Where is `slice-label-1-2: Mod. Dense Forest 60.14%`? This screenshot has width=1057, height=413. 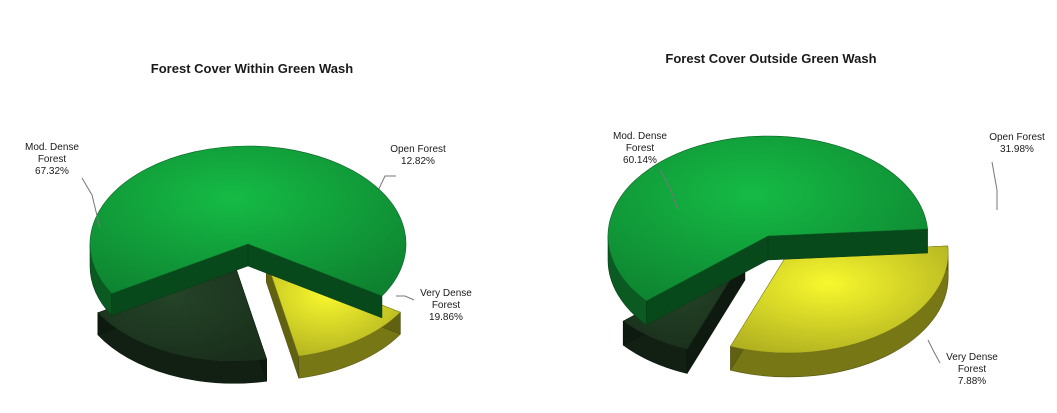 slice-label-1-2: Mod. Dense Forest 60.14% is located at coordinates (640, 148).